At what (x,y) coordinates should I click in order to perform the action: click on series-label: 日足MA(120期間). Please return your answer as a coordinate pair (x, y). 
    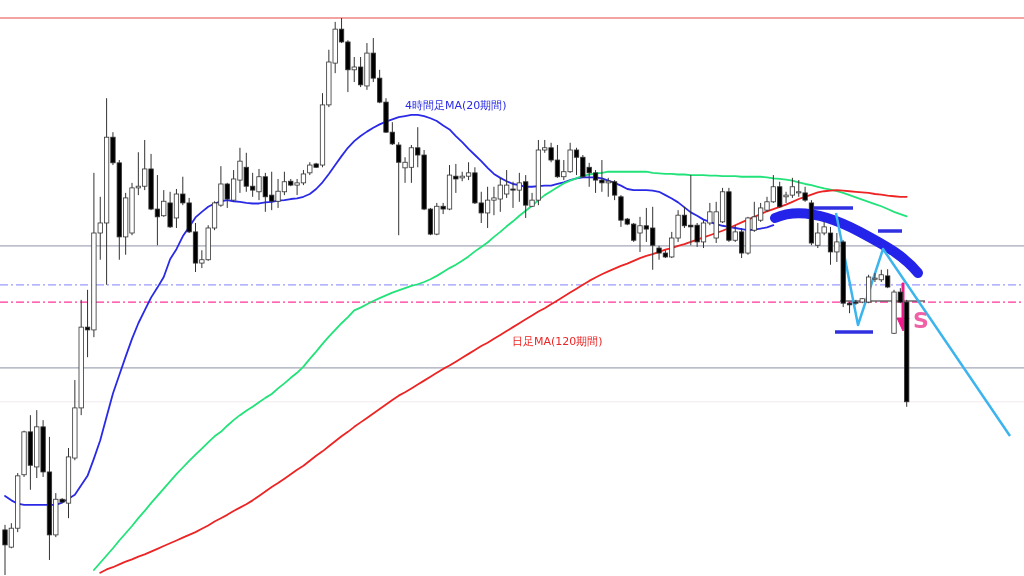
    Looking at the image, I should click on (557, 341).